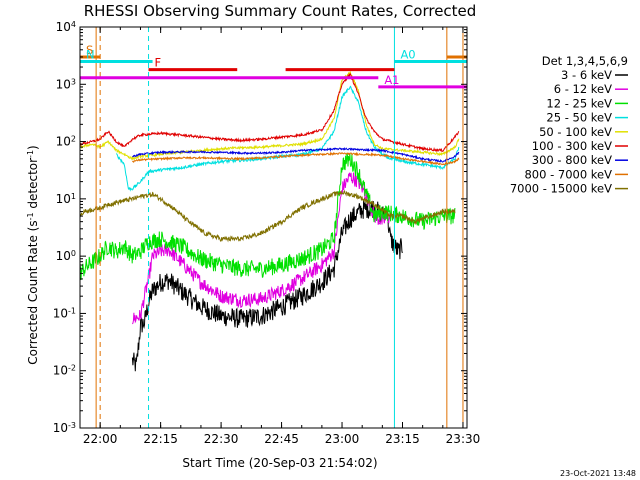 This screenshot has width=640, height=480. I want to click on x-axis-label: Start Time (20-Sep-03 21:54:02), so click(279, 463).